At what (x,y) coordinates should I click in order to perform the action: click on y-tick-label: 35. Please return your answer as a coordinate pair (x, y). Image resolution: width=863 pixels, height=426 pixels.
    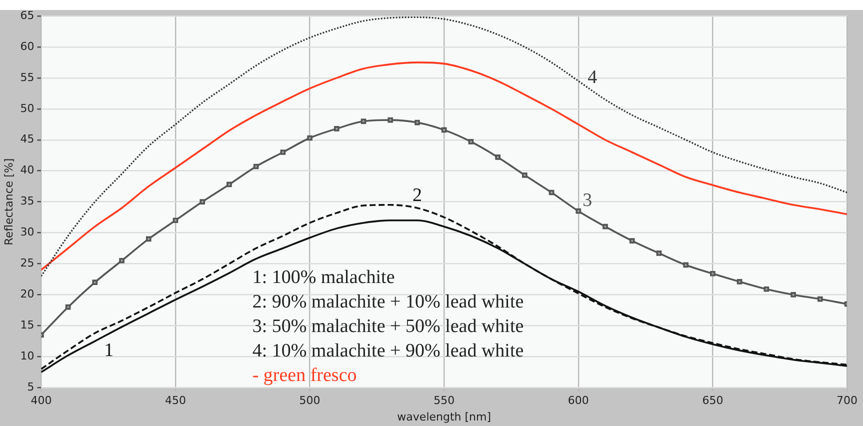
    Looking at the image, I should click on (27, 201).